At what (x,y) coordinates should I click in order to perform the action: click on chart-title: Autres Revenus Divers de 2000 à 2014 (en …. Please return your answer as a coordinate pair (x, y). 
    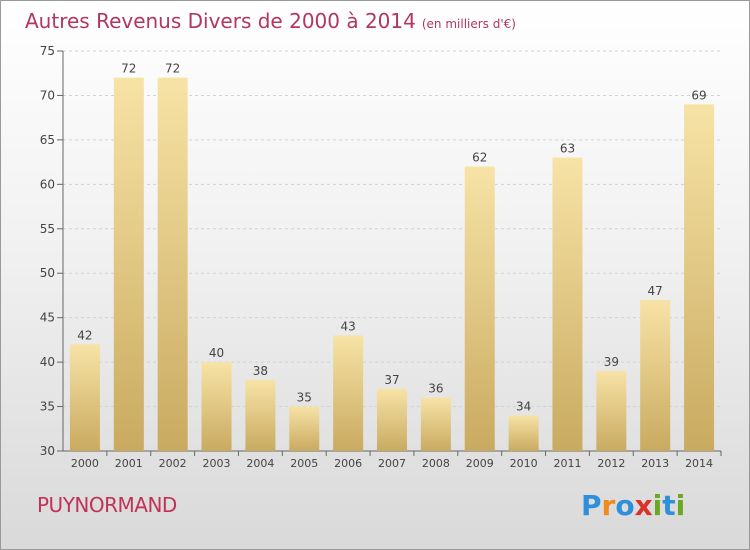
    Looking at the image, I should click on (270, 21).